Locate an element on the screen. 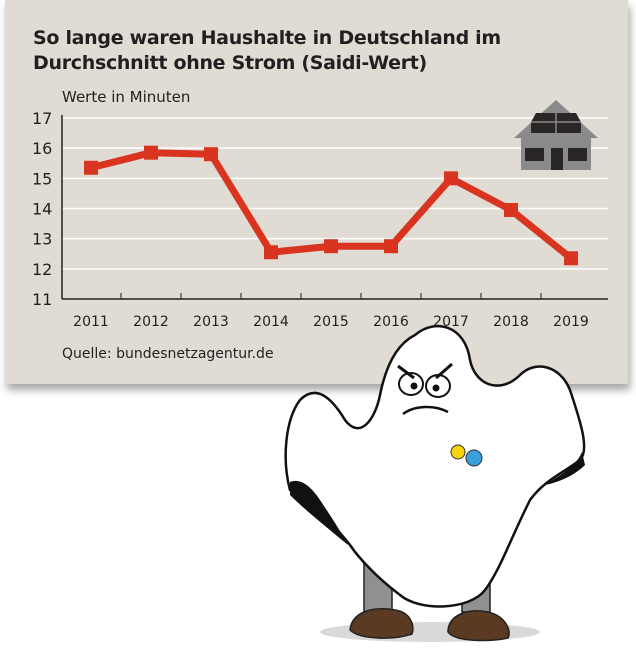 The width and height of the screenshot is (636, 649). radiation-badge is located at coordinates (458, 452).